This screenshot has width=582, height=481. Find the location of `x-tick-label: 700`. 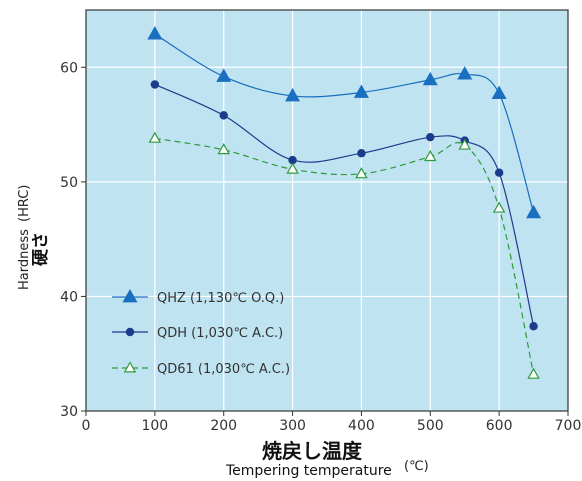

x-tick-label: 700 is located at coordinates (568, 426).